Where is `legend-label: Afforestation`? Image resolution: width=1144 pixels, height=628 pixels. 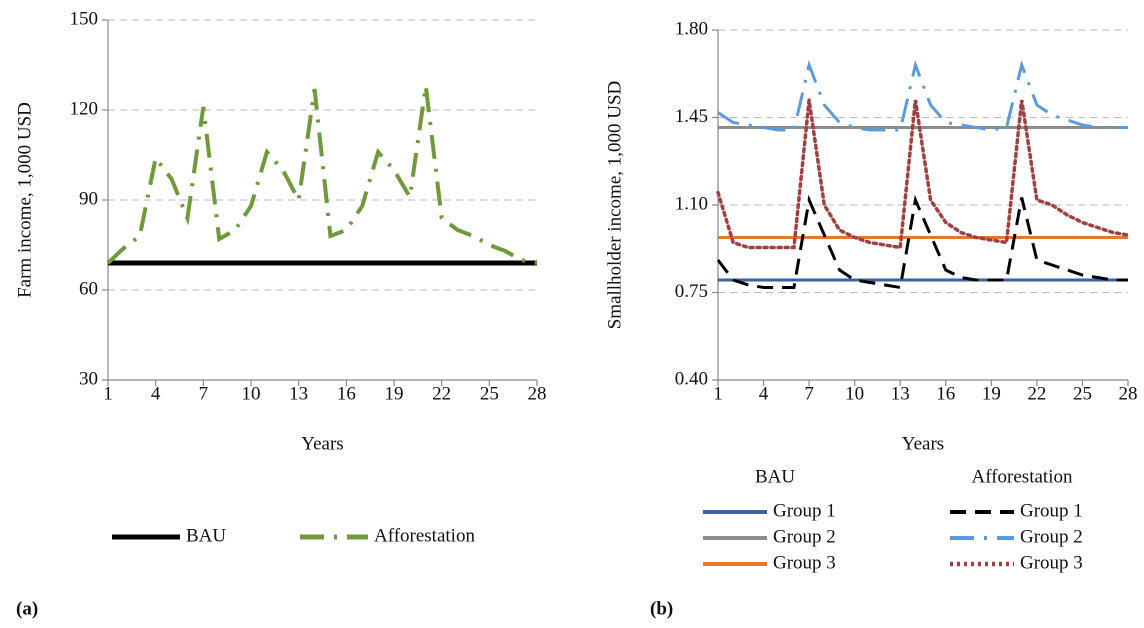
legend-label: Afforestation is located at coordinates (424, 535).